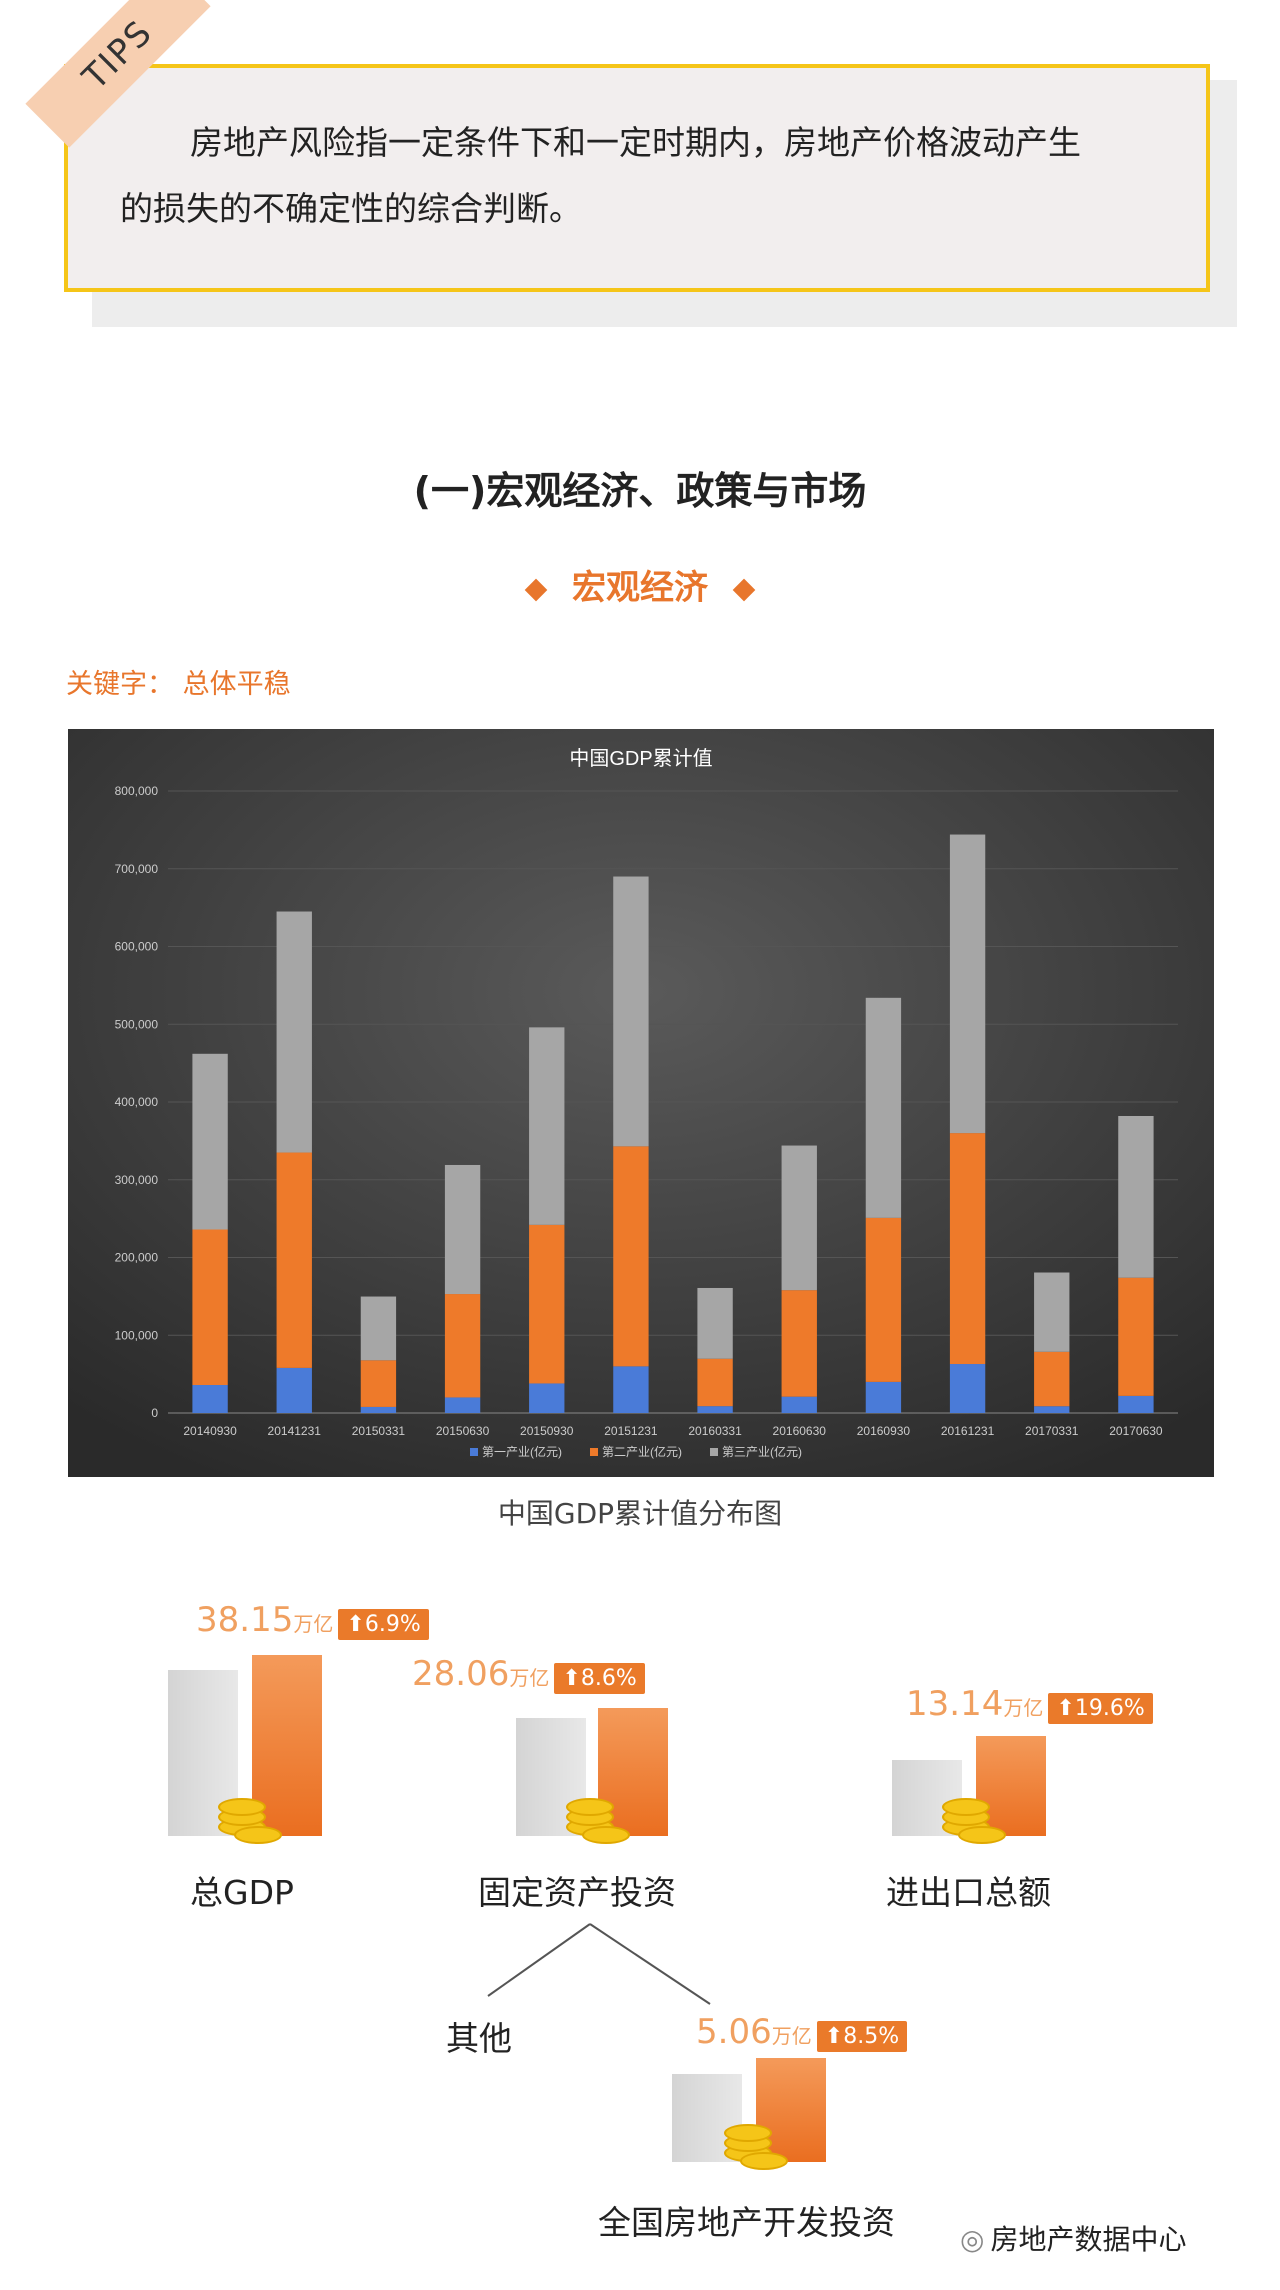 Image resolution: width=1280 pixels, height=2290 pixels. Describe the element at coordinates (137, 947) in the screenshot. I see `y-tick-label: 600,000` at that location.